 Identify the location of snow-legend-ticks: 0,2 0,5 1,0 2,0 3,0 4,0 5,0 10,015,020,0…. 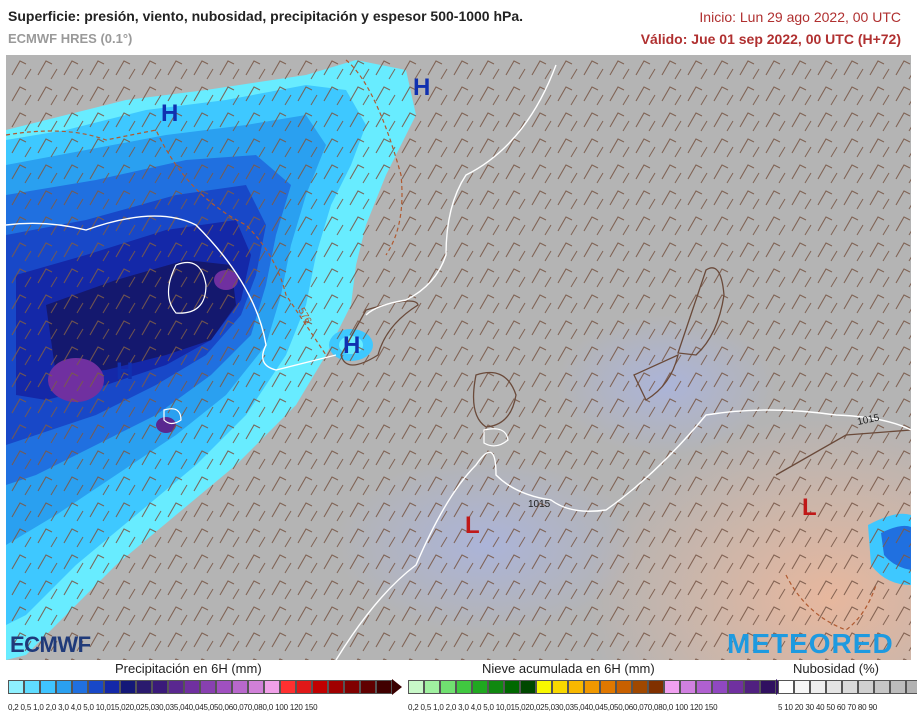
(563, 707).